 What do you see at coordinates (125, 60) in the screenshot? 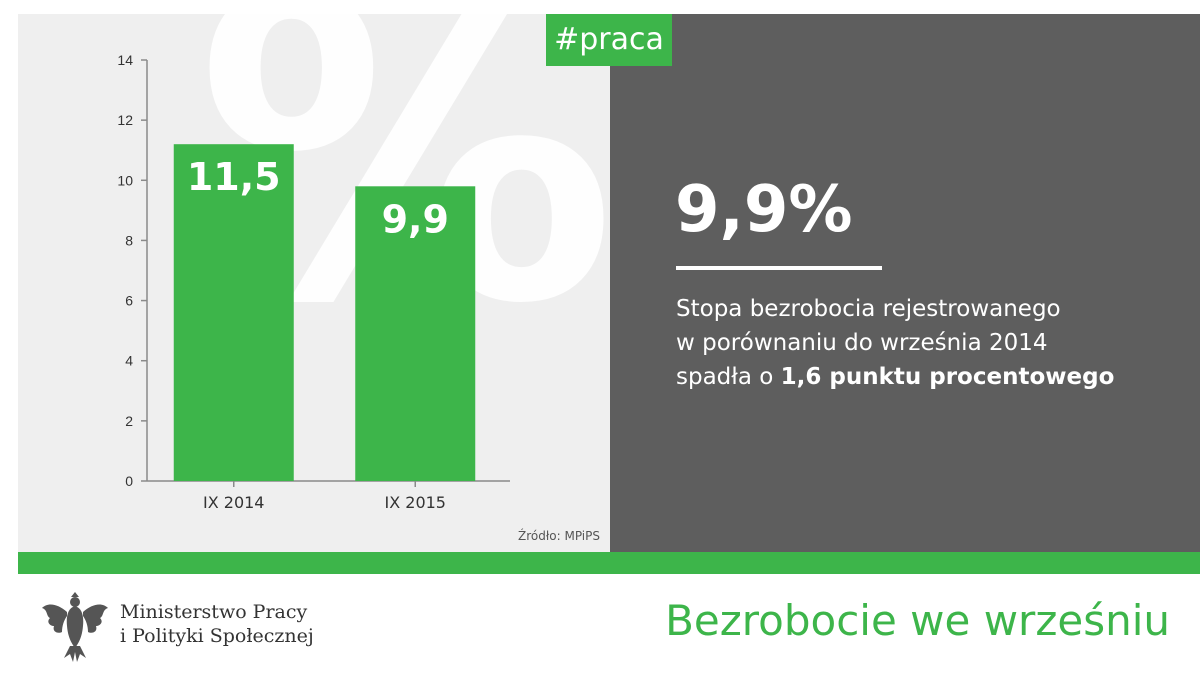
I see `y-tick-label-14: 14` at bounding box center [125, 60].